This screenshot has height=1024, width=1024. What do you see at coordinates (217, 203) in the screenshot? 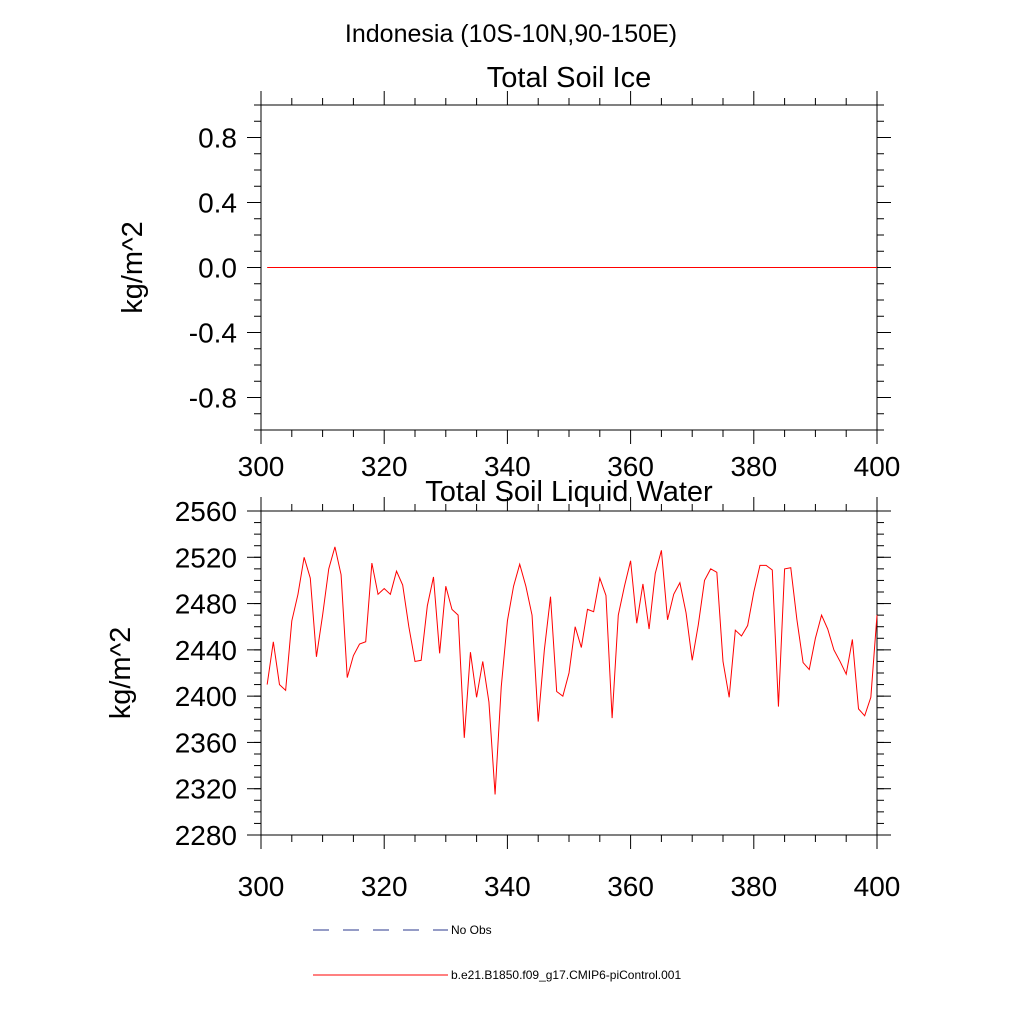
I see `y-tick-label: 0.4` at bounding box center [217, 203].